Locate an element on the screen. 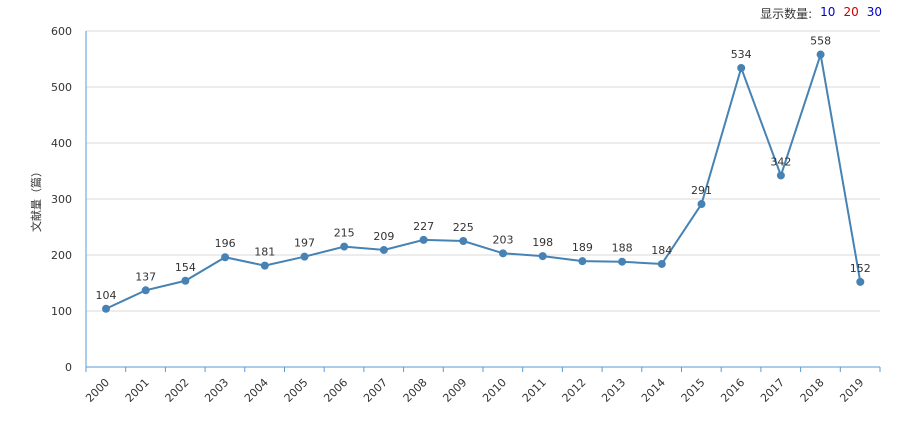 Image resolution: width=902 pixels, height=434 pixels. y-tick-600: 600 is located at coordinates (61, 31).